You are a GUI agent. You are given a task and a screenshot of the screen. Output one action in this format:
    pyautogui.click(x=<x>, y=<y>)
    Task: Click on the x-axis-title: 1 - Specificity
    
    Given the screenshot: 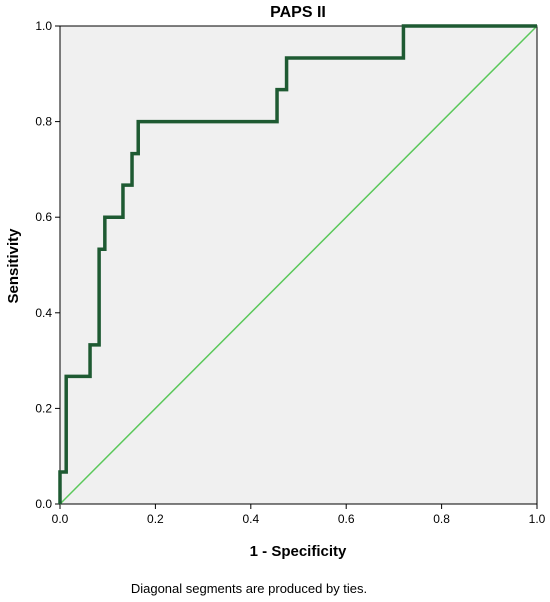 What is the action you would take?
    pyautogui.click(x=298, y=551)
    